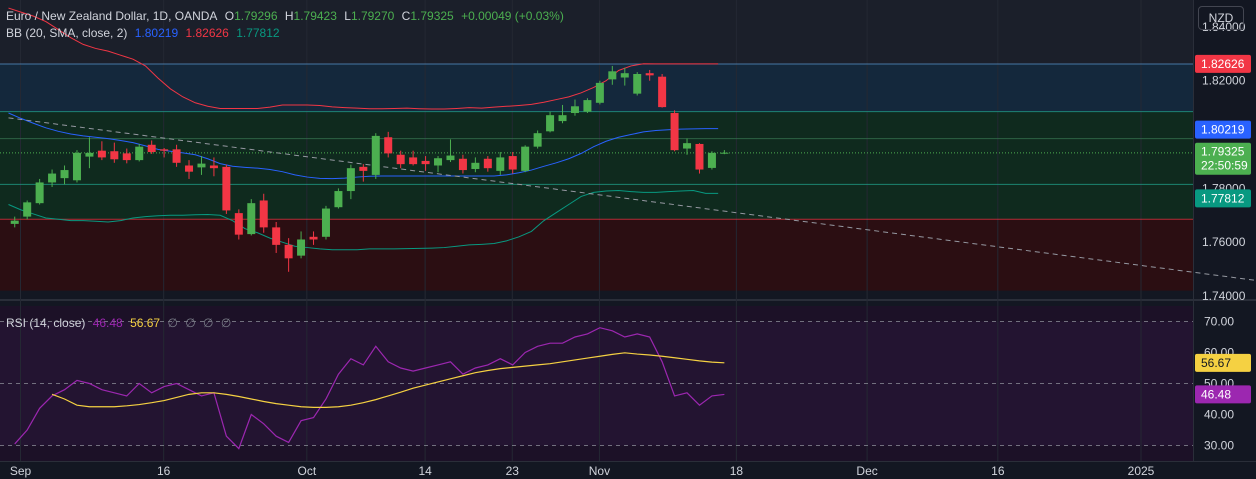  Describe the element at coordinates (1223, 130) in the screenshot. I see `basis-label-text-0: 1.80219` at that location.